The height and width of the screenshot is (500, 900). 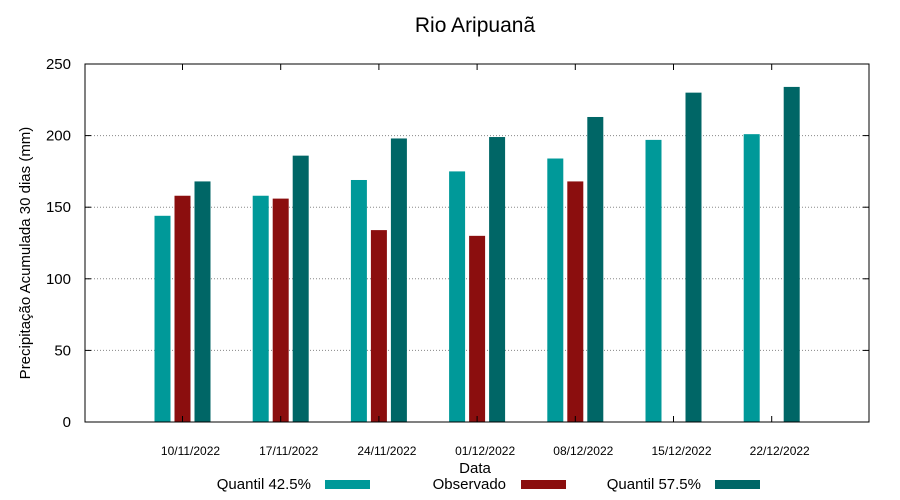 What do you see at coordinates (469, 484) in the screenshot?
I see `legend-label: Observado` at bounding box center [469, 484].